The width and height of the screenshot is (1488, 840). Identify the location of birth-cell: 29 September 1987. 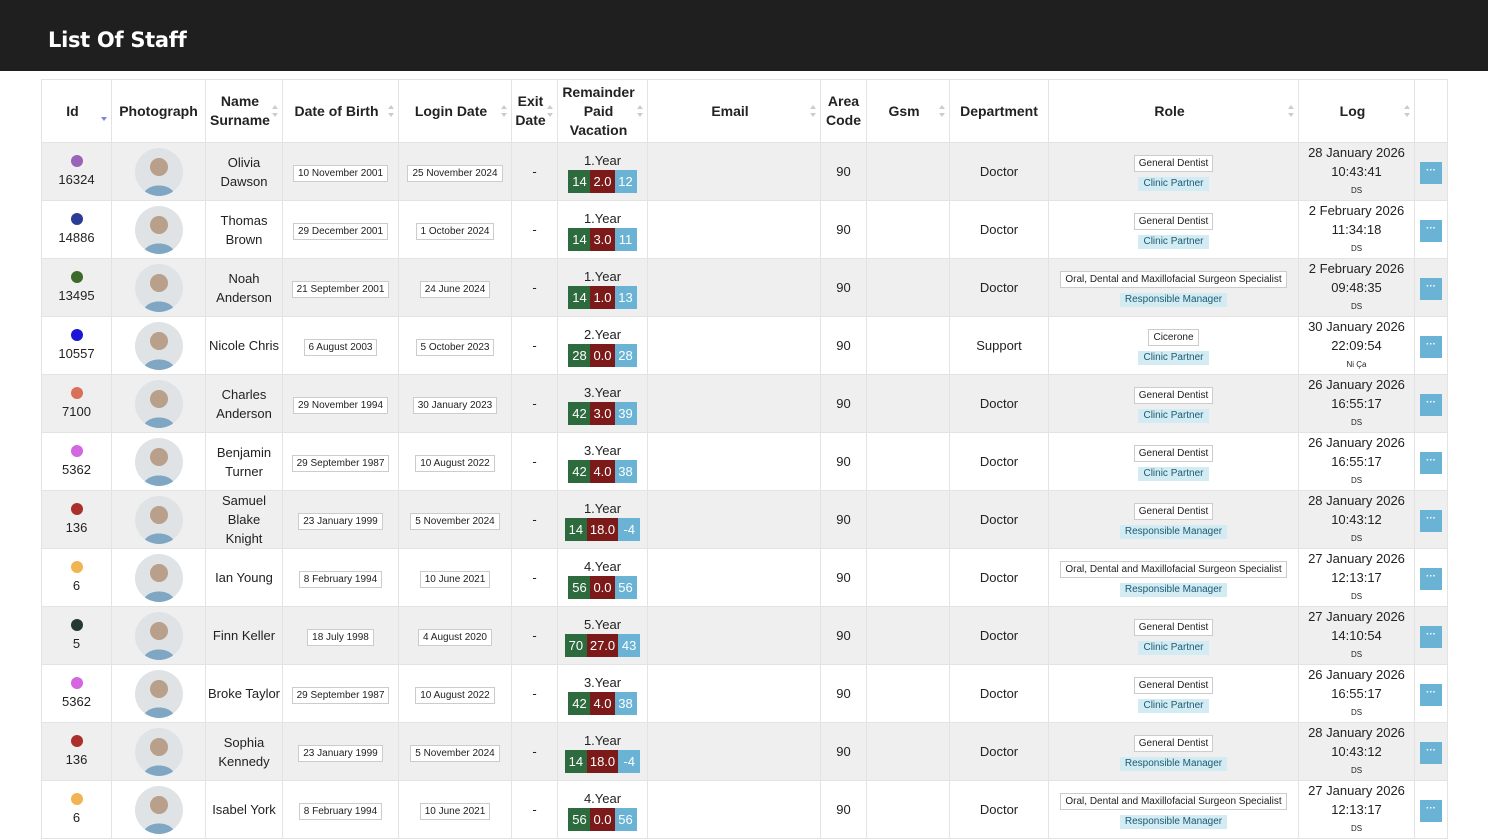
(340, 461).